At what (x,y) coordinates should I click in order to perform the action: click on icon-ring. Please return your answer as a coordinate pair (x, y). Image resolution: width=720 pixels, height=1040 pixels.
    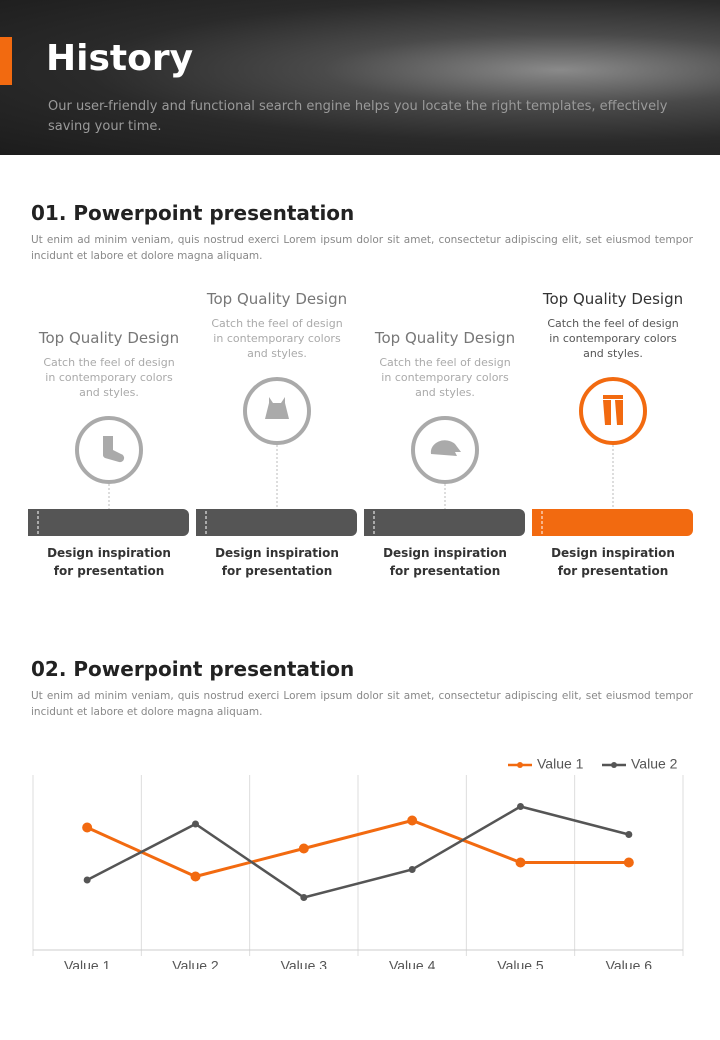
    Looking at the image, I should click on (613, 411).